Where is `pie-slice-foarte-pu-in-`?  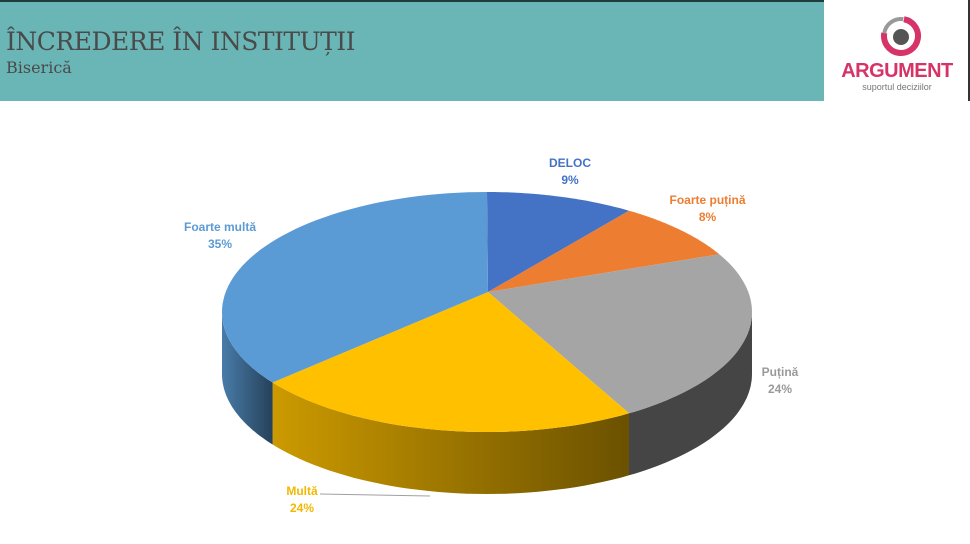
pie-slice-foarte-pu-in- is located at coordinates (604, 251).